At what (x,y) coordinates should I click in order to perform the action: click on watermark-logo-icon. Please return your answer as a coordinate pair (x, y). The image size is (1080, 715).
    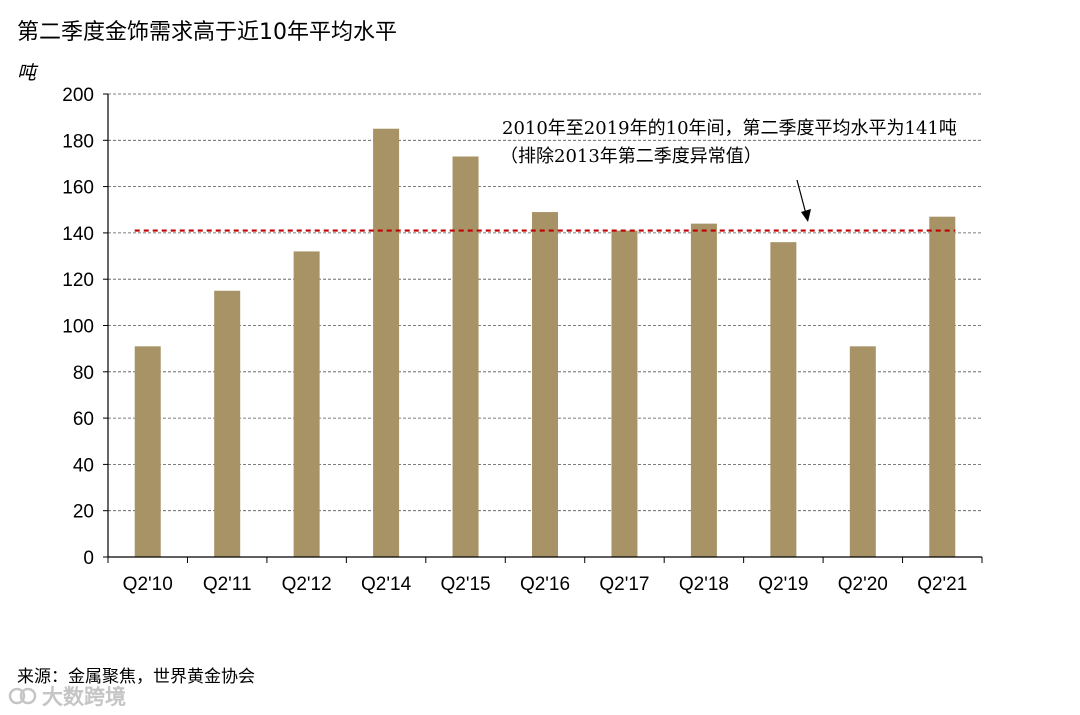
    Looking at the image, I should click on (22, 696).